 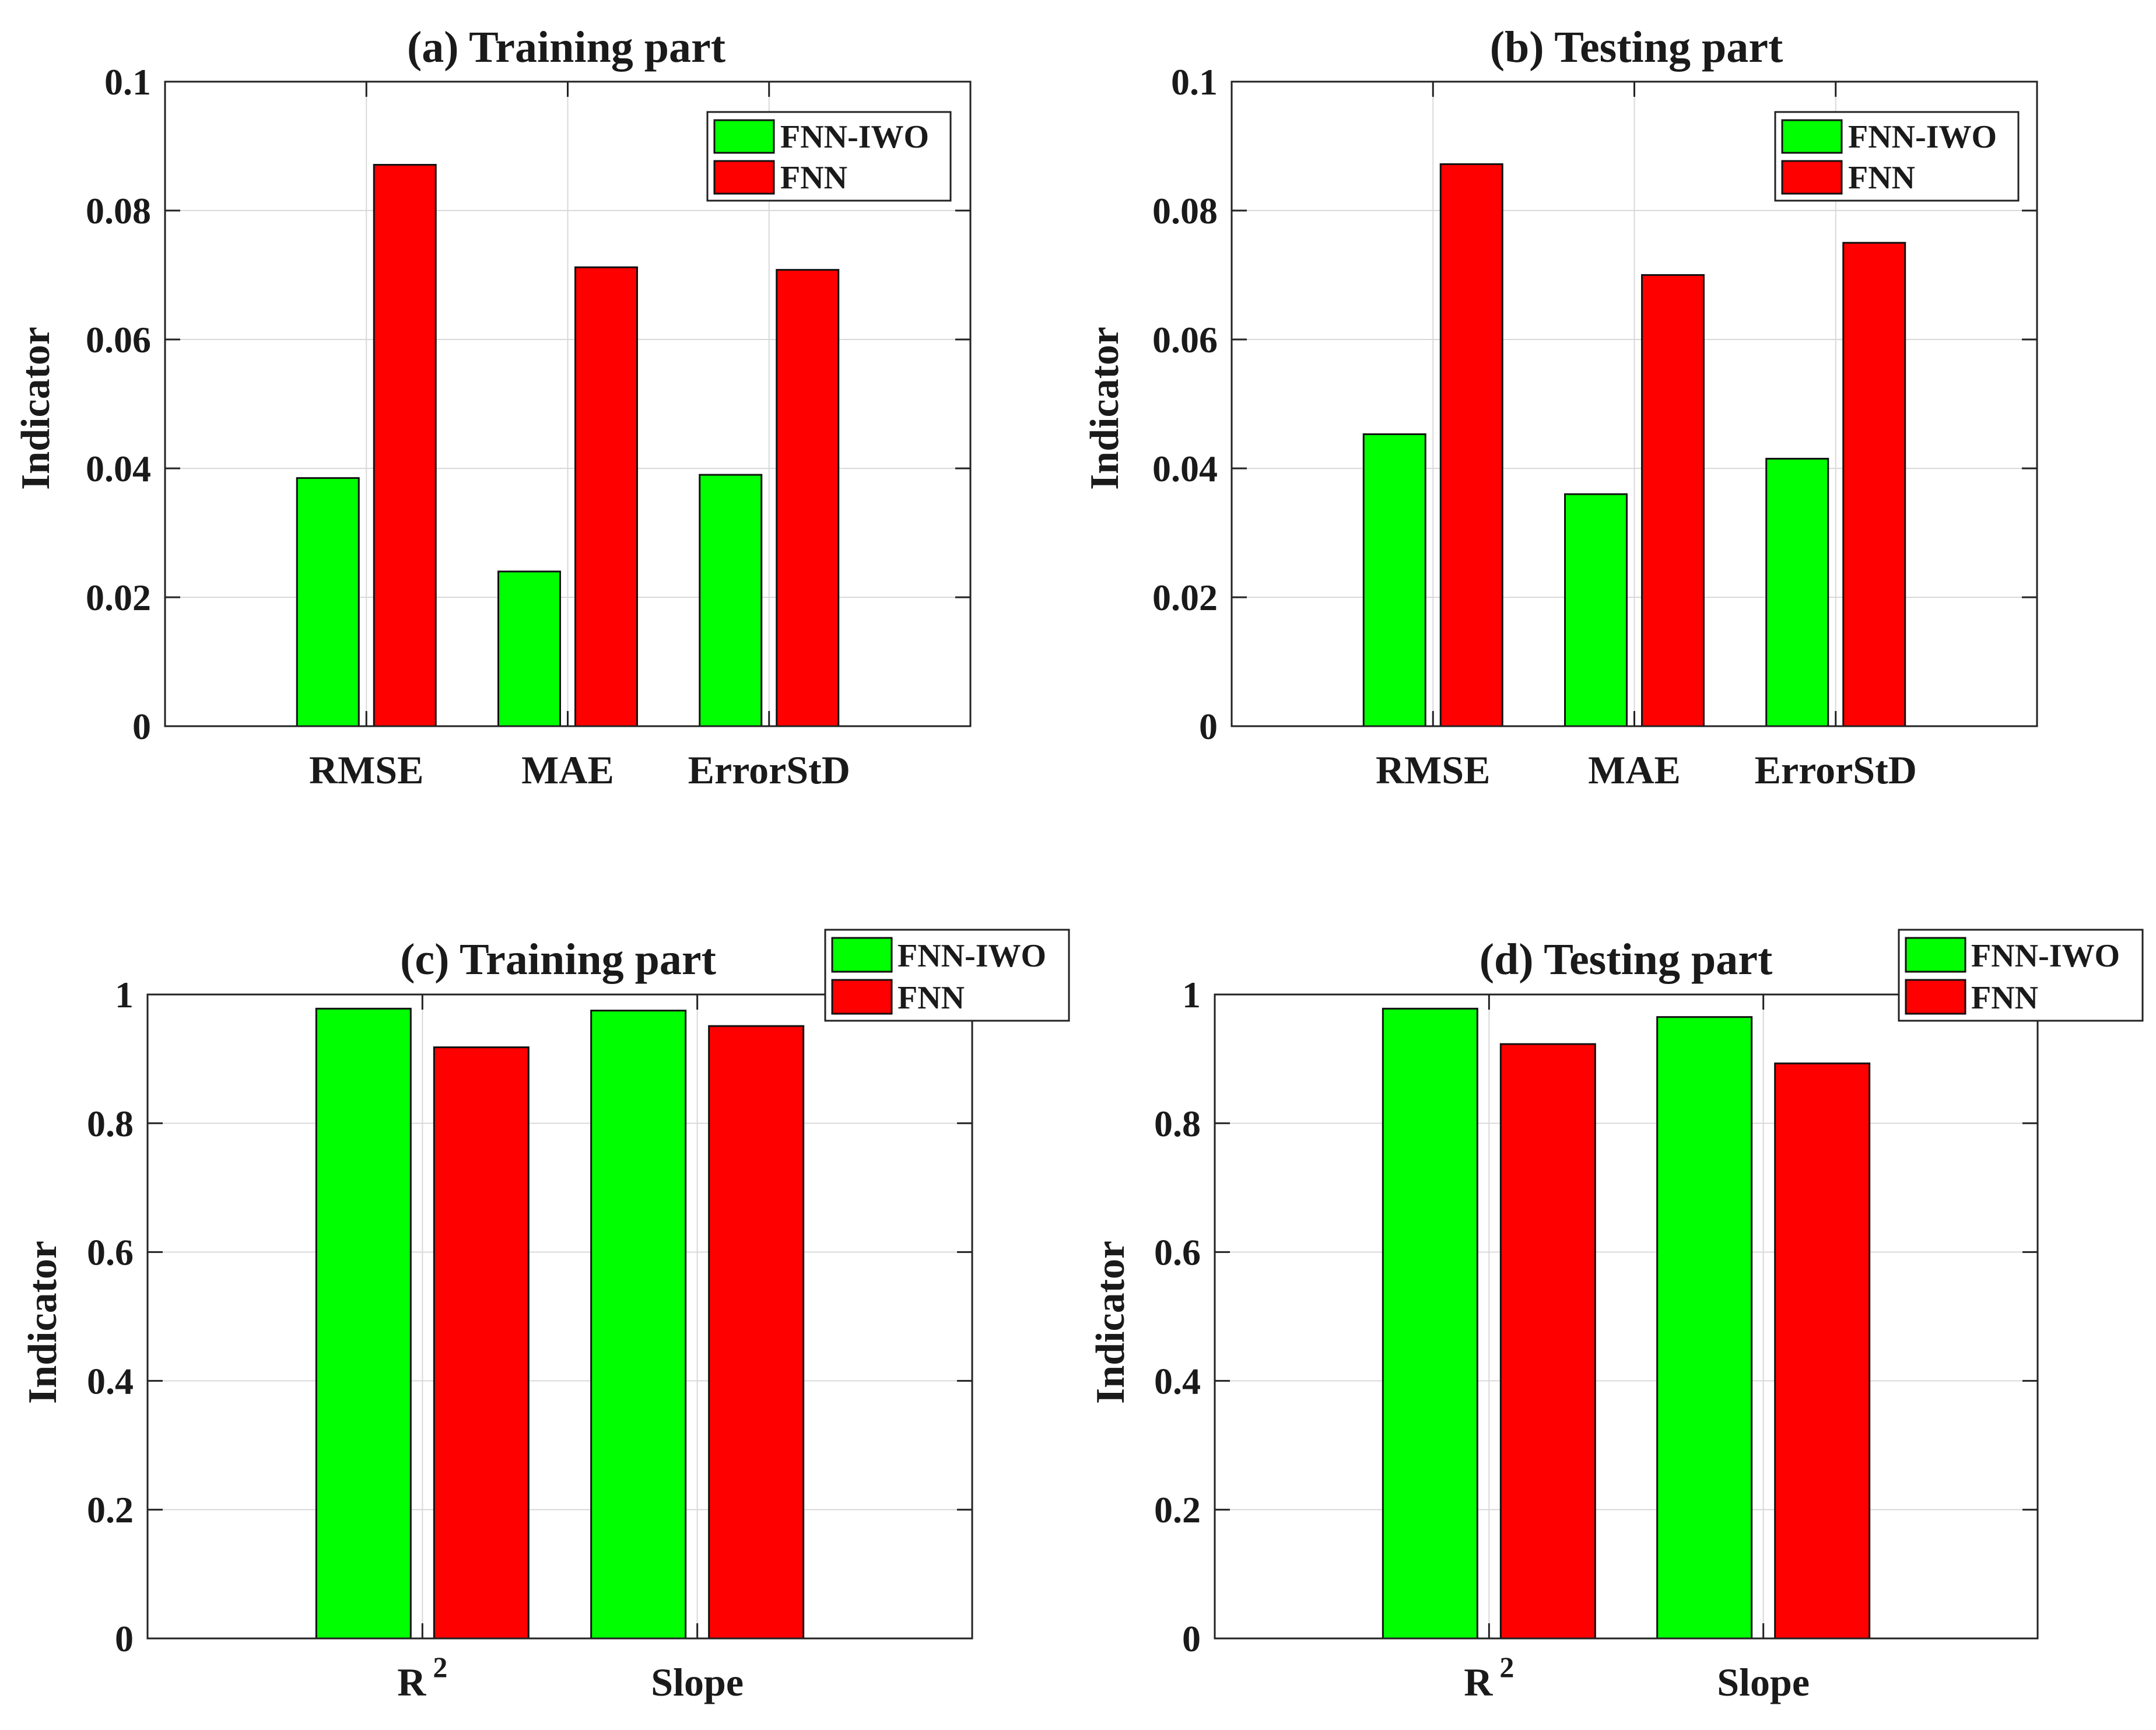 What do you see at coordinates (558, 959) in the screenshot?
I see `chart-title: (c) Training part` at bounding box center [558, 959].